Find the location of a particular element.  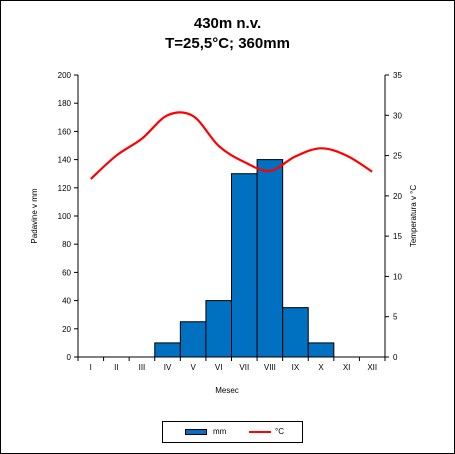

x-tick-label-II: II is located at coordinates (116, 367).